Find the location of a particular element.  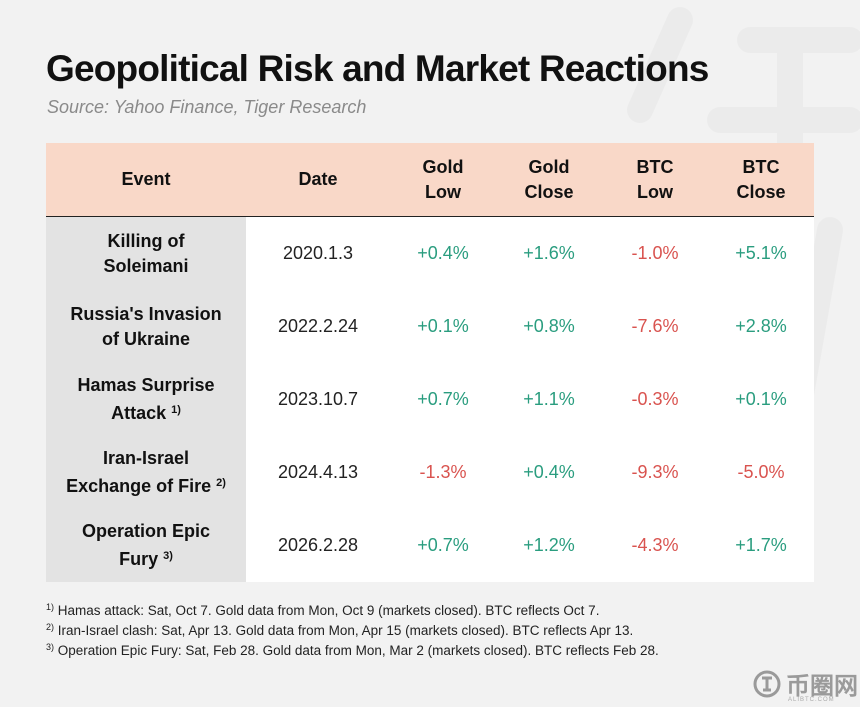

header-gold-close: Gold Close is located at coordinates (549, 180).